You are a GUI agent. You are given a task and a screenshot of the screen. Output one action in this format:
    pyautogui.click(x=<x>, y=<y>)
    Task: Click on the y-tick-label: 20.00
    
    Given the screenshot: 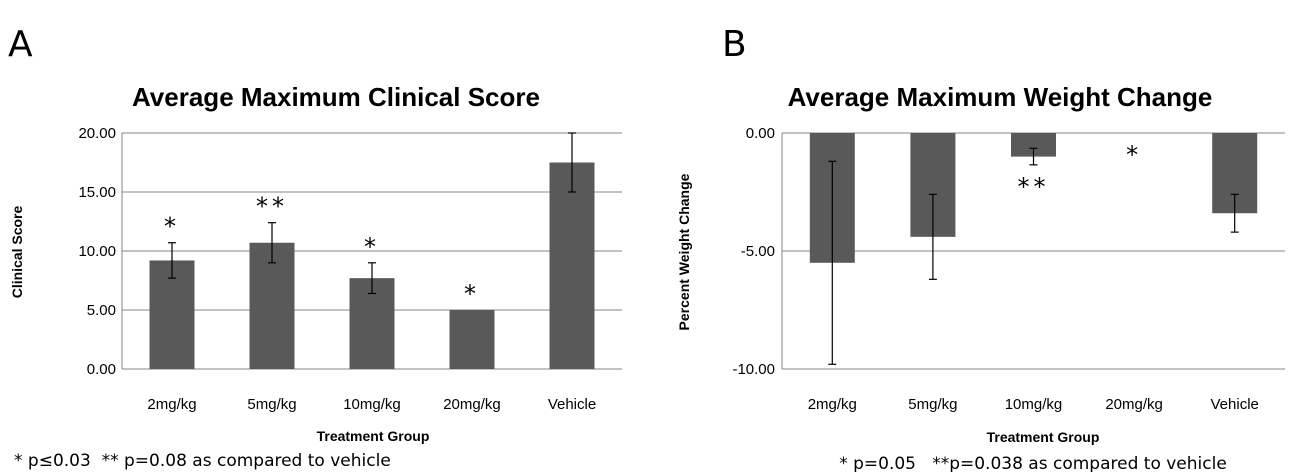 What is the action you would take?
    pyautogui.click(x=97, y=133)
    